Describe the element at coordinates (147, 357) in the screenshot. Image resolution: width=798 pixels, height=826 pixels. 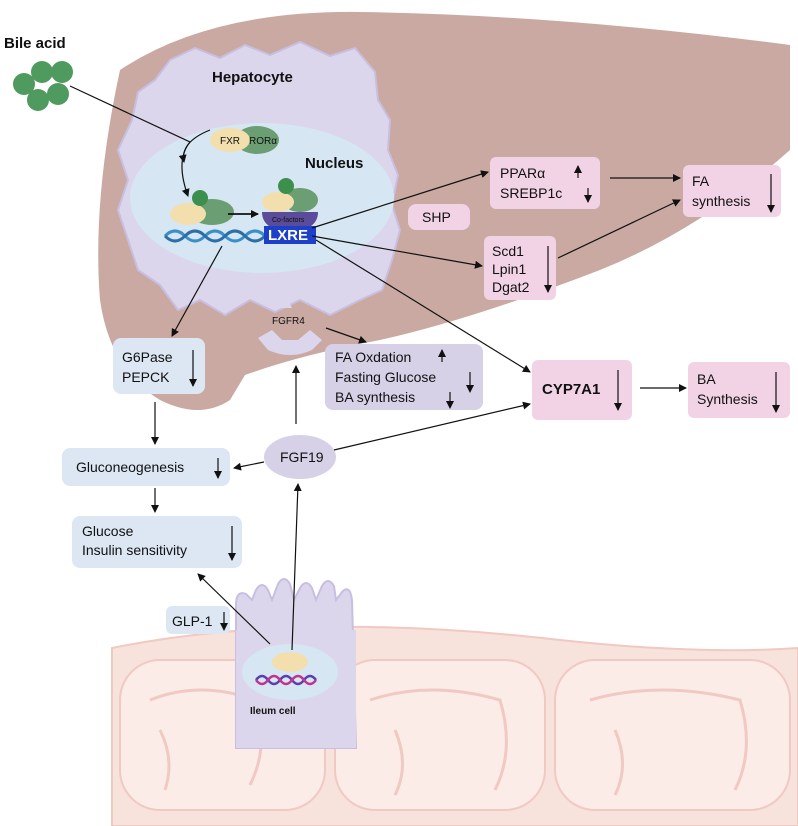
I see `svg-text: G6Pase` at that location.